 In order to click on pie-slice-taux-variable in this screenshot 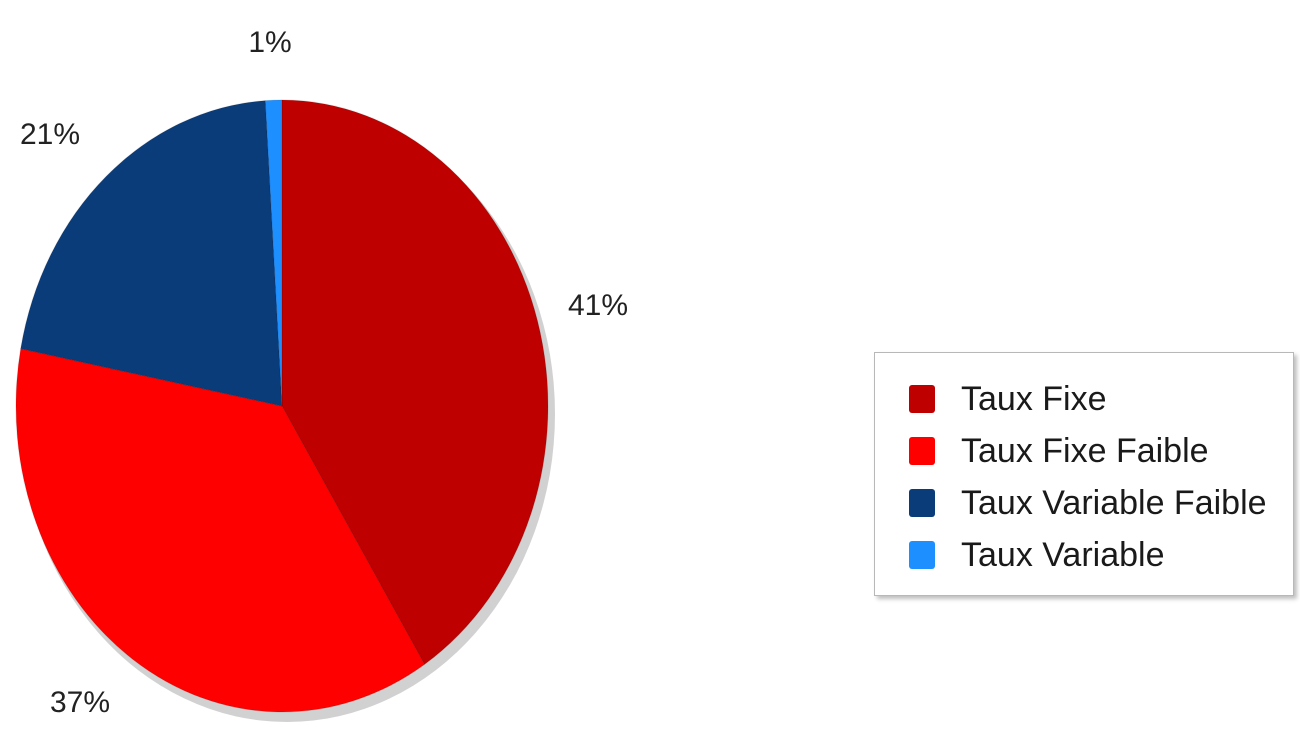, I will do `click(273, 253)`.